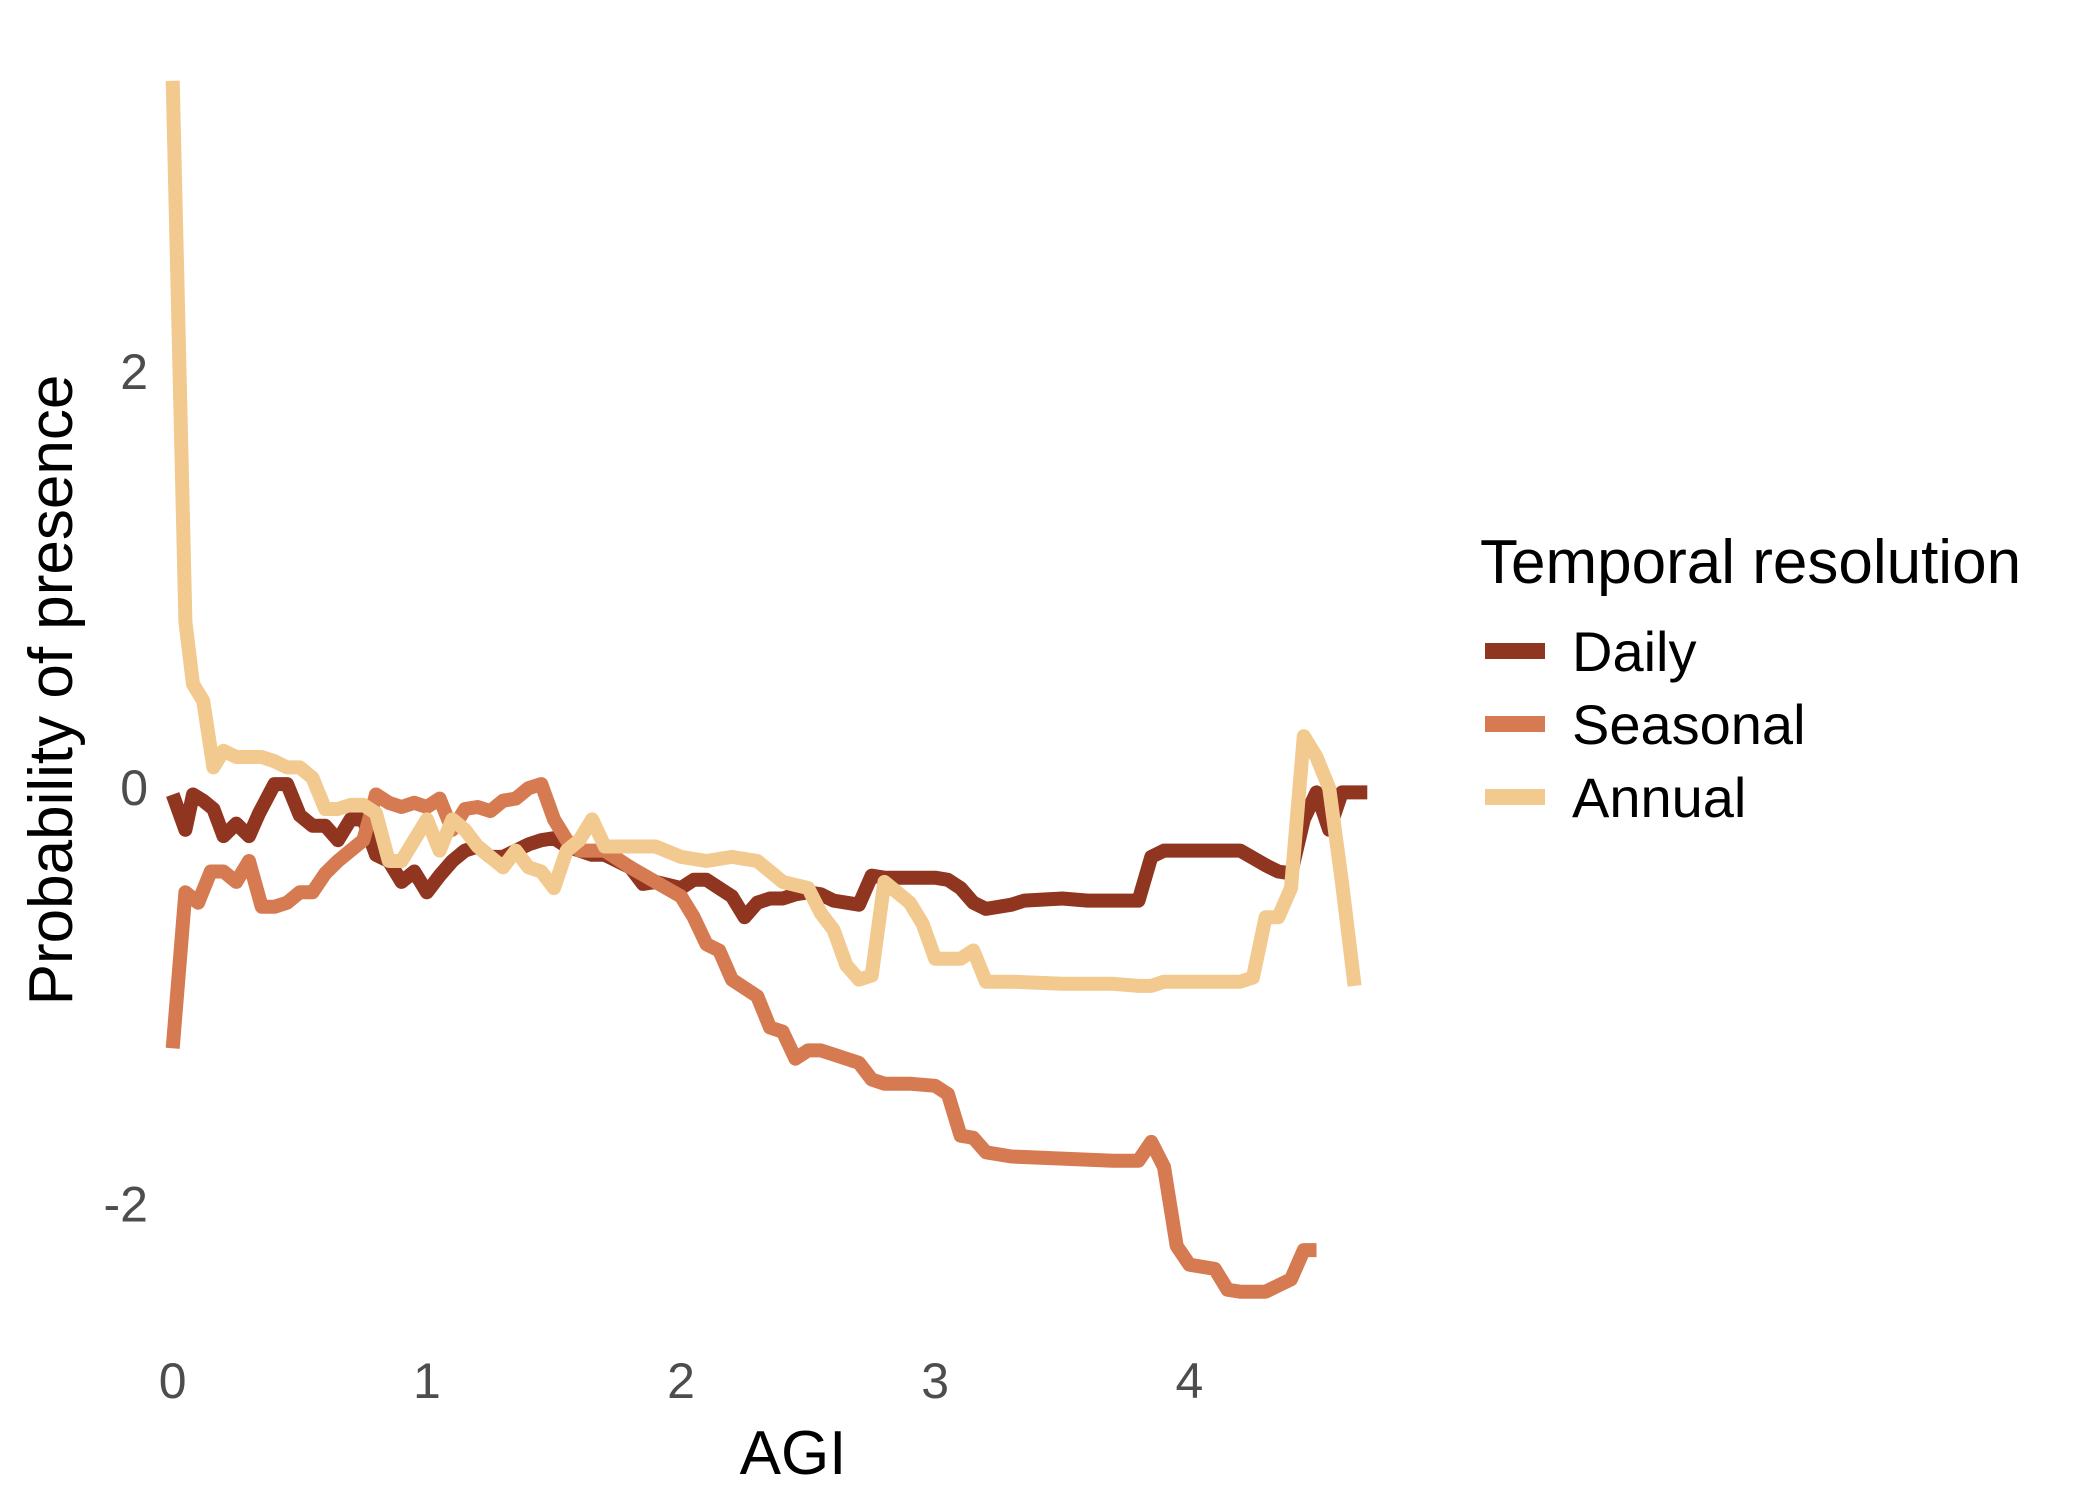 The height and width of the screenshot is (1500, 2100). I want to click on x-tick-label: 3, so click(935, 1381).